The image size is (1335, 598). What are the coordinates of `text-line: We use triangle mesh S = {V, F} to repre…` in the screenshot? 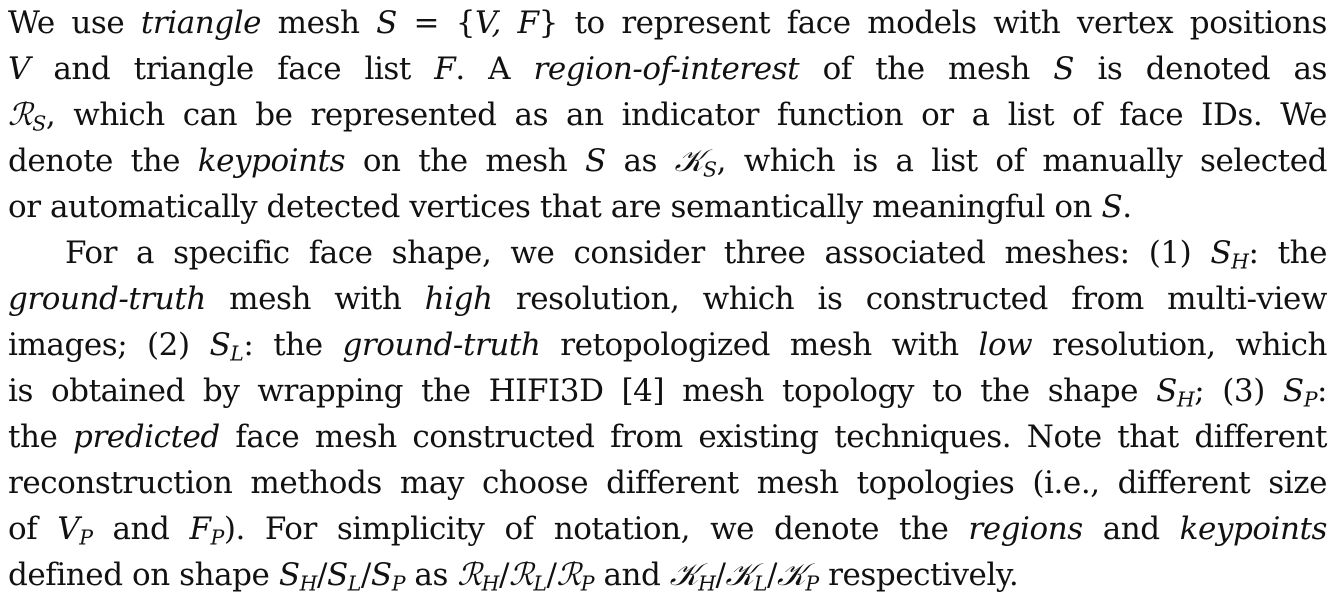 It's located at (667, 23).